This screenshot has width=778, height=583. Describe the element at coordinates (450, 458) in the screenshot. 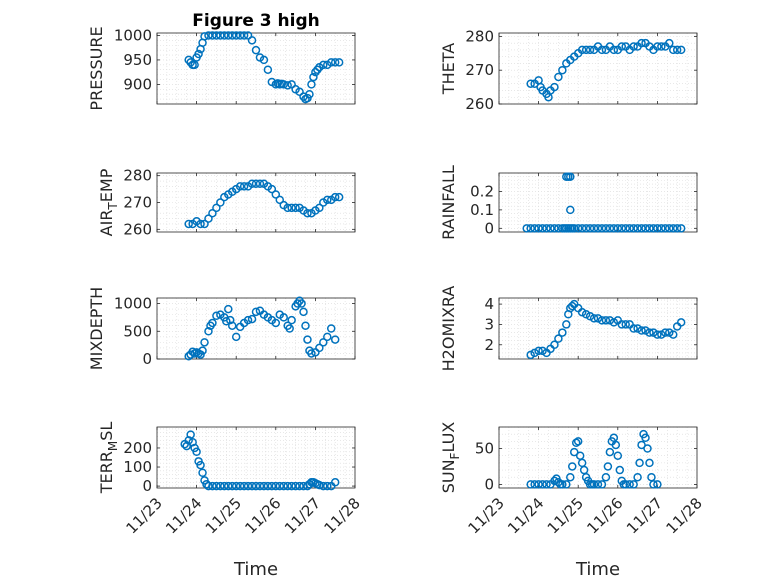

I see `y-axis-label: SUNFLUX` at that location.